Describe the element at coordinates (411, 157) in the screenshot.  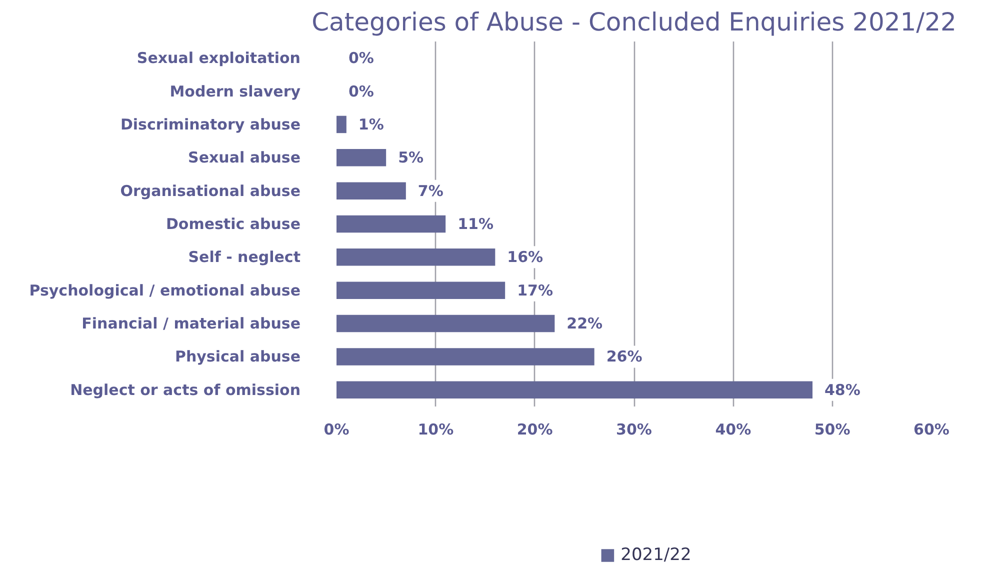
I see `data-label: 5%` at that location.